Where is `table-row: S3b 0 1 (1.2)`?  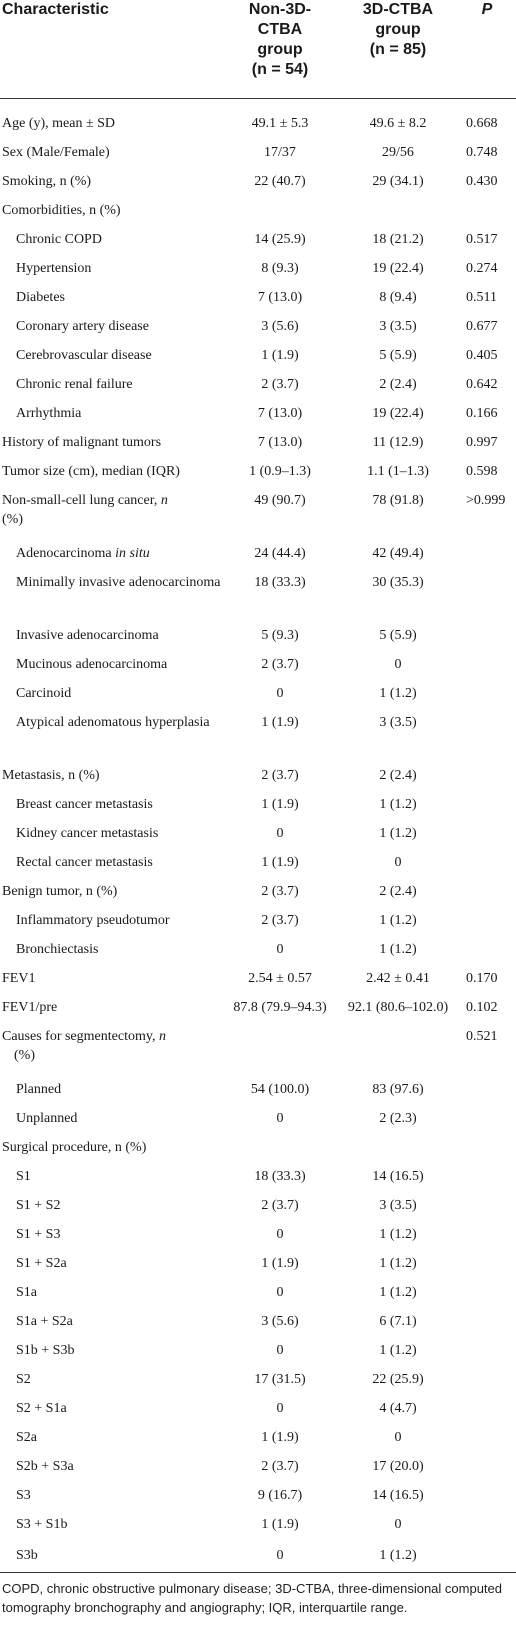 table-row: S3b 0 1 (1.2) is located at coordinates (258, 1556).